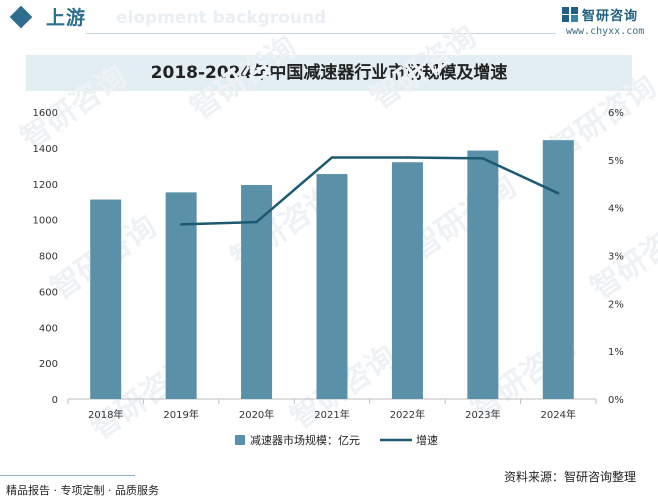  Describe the element at coordinates (66, 18) in the screenshot. I see `section-title: 上游` at that location.